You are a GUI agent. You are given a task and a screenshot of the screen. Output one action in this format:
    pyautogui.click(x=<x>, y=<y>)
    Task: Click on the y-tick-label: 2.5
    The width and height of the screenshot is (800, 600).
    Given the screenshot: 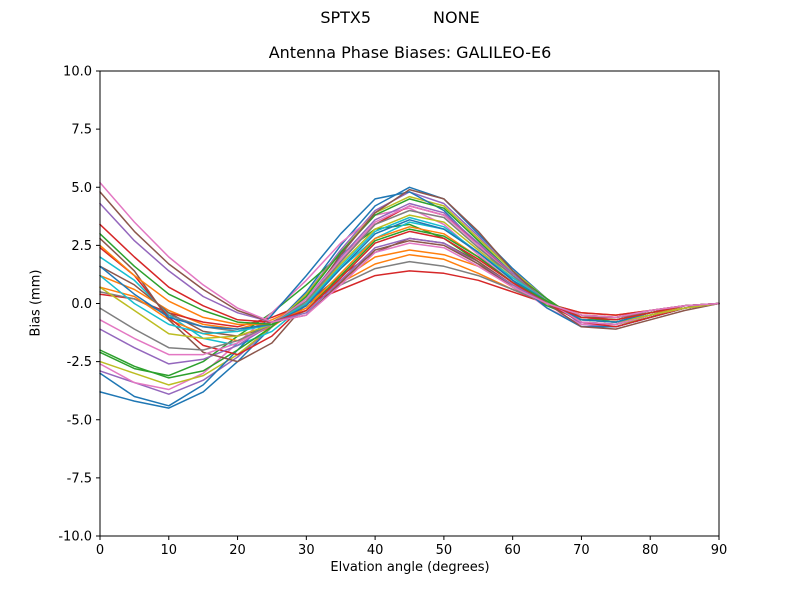 What is the action you would take?
    pyautogui.click(x=81, y=246)
    